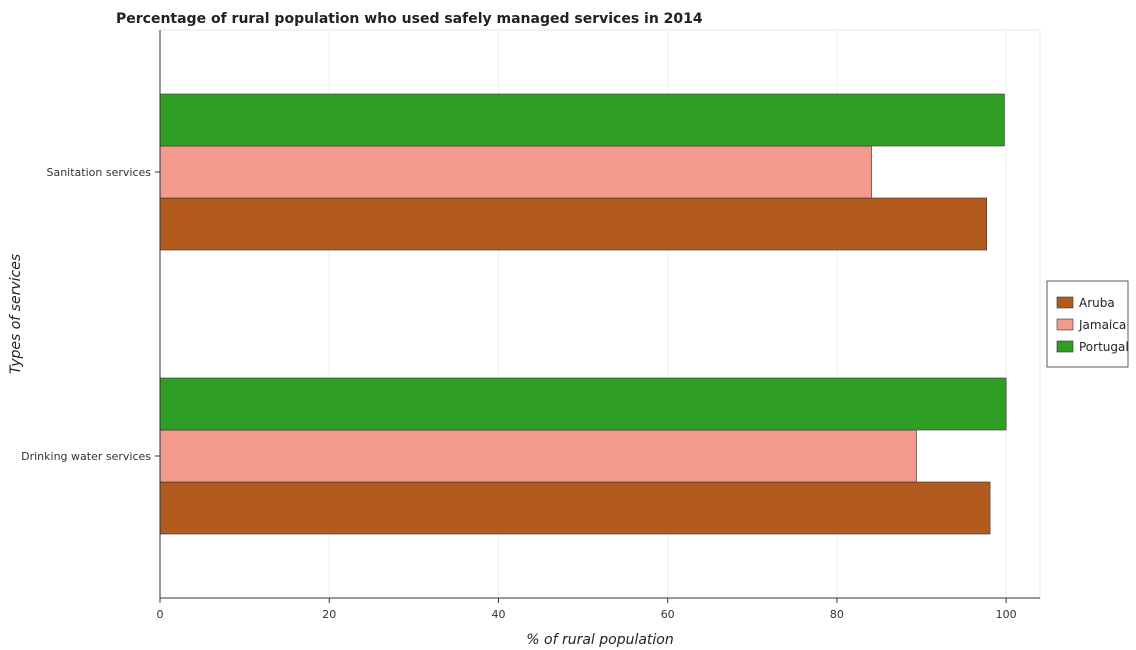 The image size is (1136, 650). I want to click on legend: Aruba Jamaica Portugal, so click(1087, 324).